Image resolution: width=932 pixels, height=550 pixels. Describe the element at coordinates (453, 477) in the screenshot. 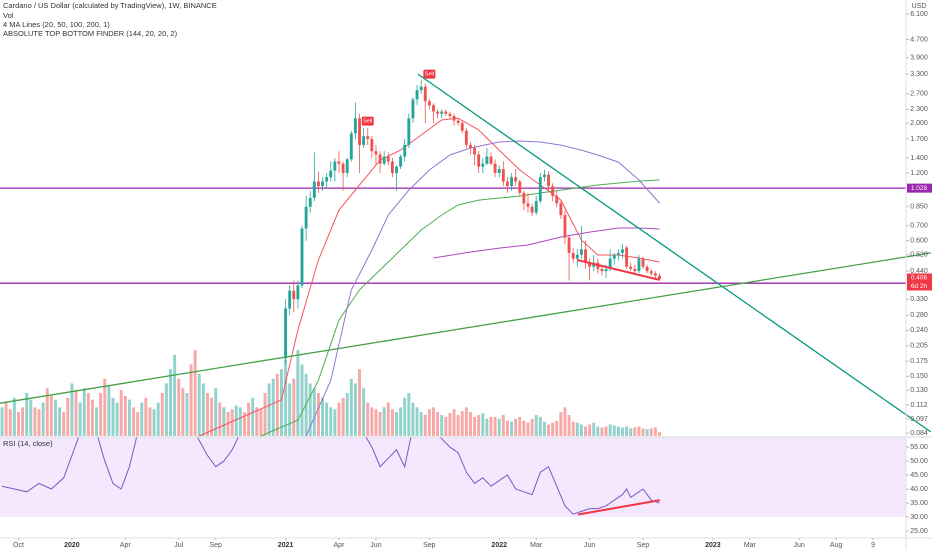

I see `rsi-pane` at that location.